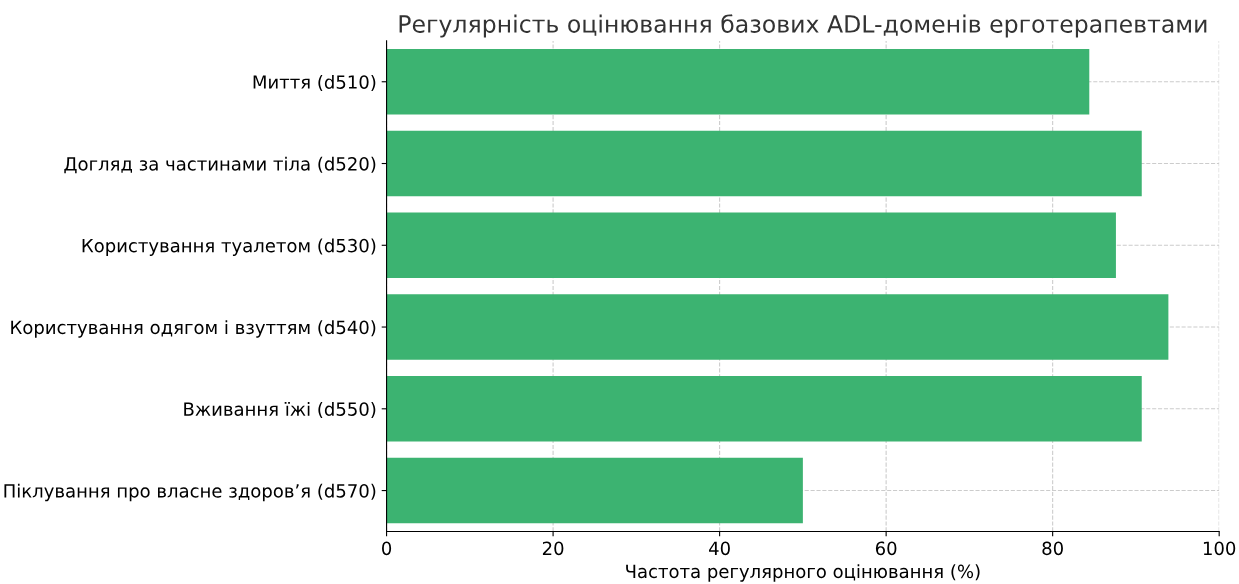 This screenshot has height=584, width=1239. Describe the element at coordinates (803, 26) in the screenshot. I see `chart-title: Регулярність оцінювання базових ADL-доменів ерготерапевтами` at that location.